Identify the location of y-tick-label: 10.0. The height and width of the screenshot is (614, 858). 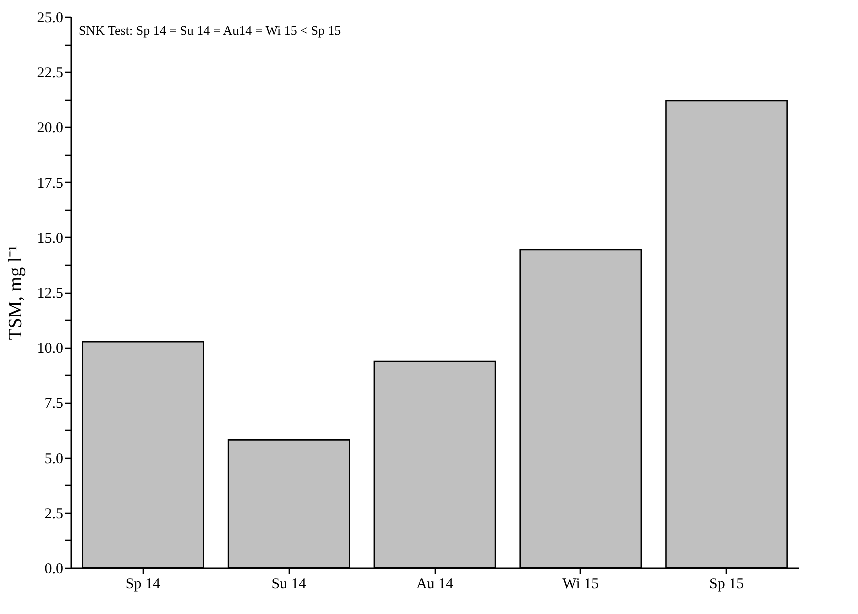
(50, 349).